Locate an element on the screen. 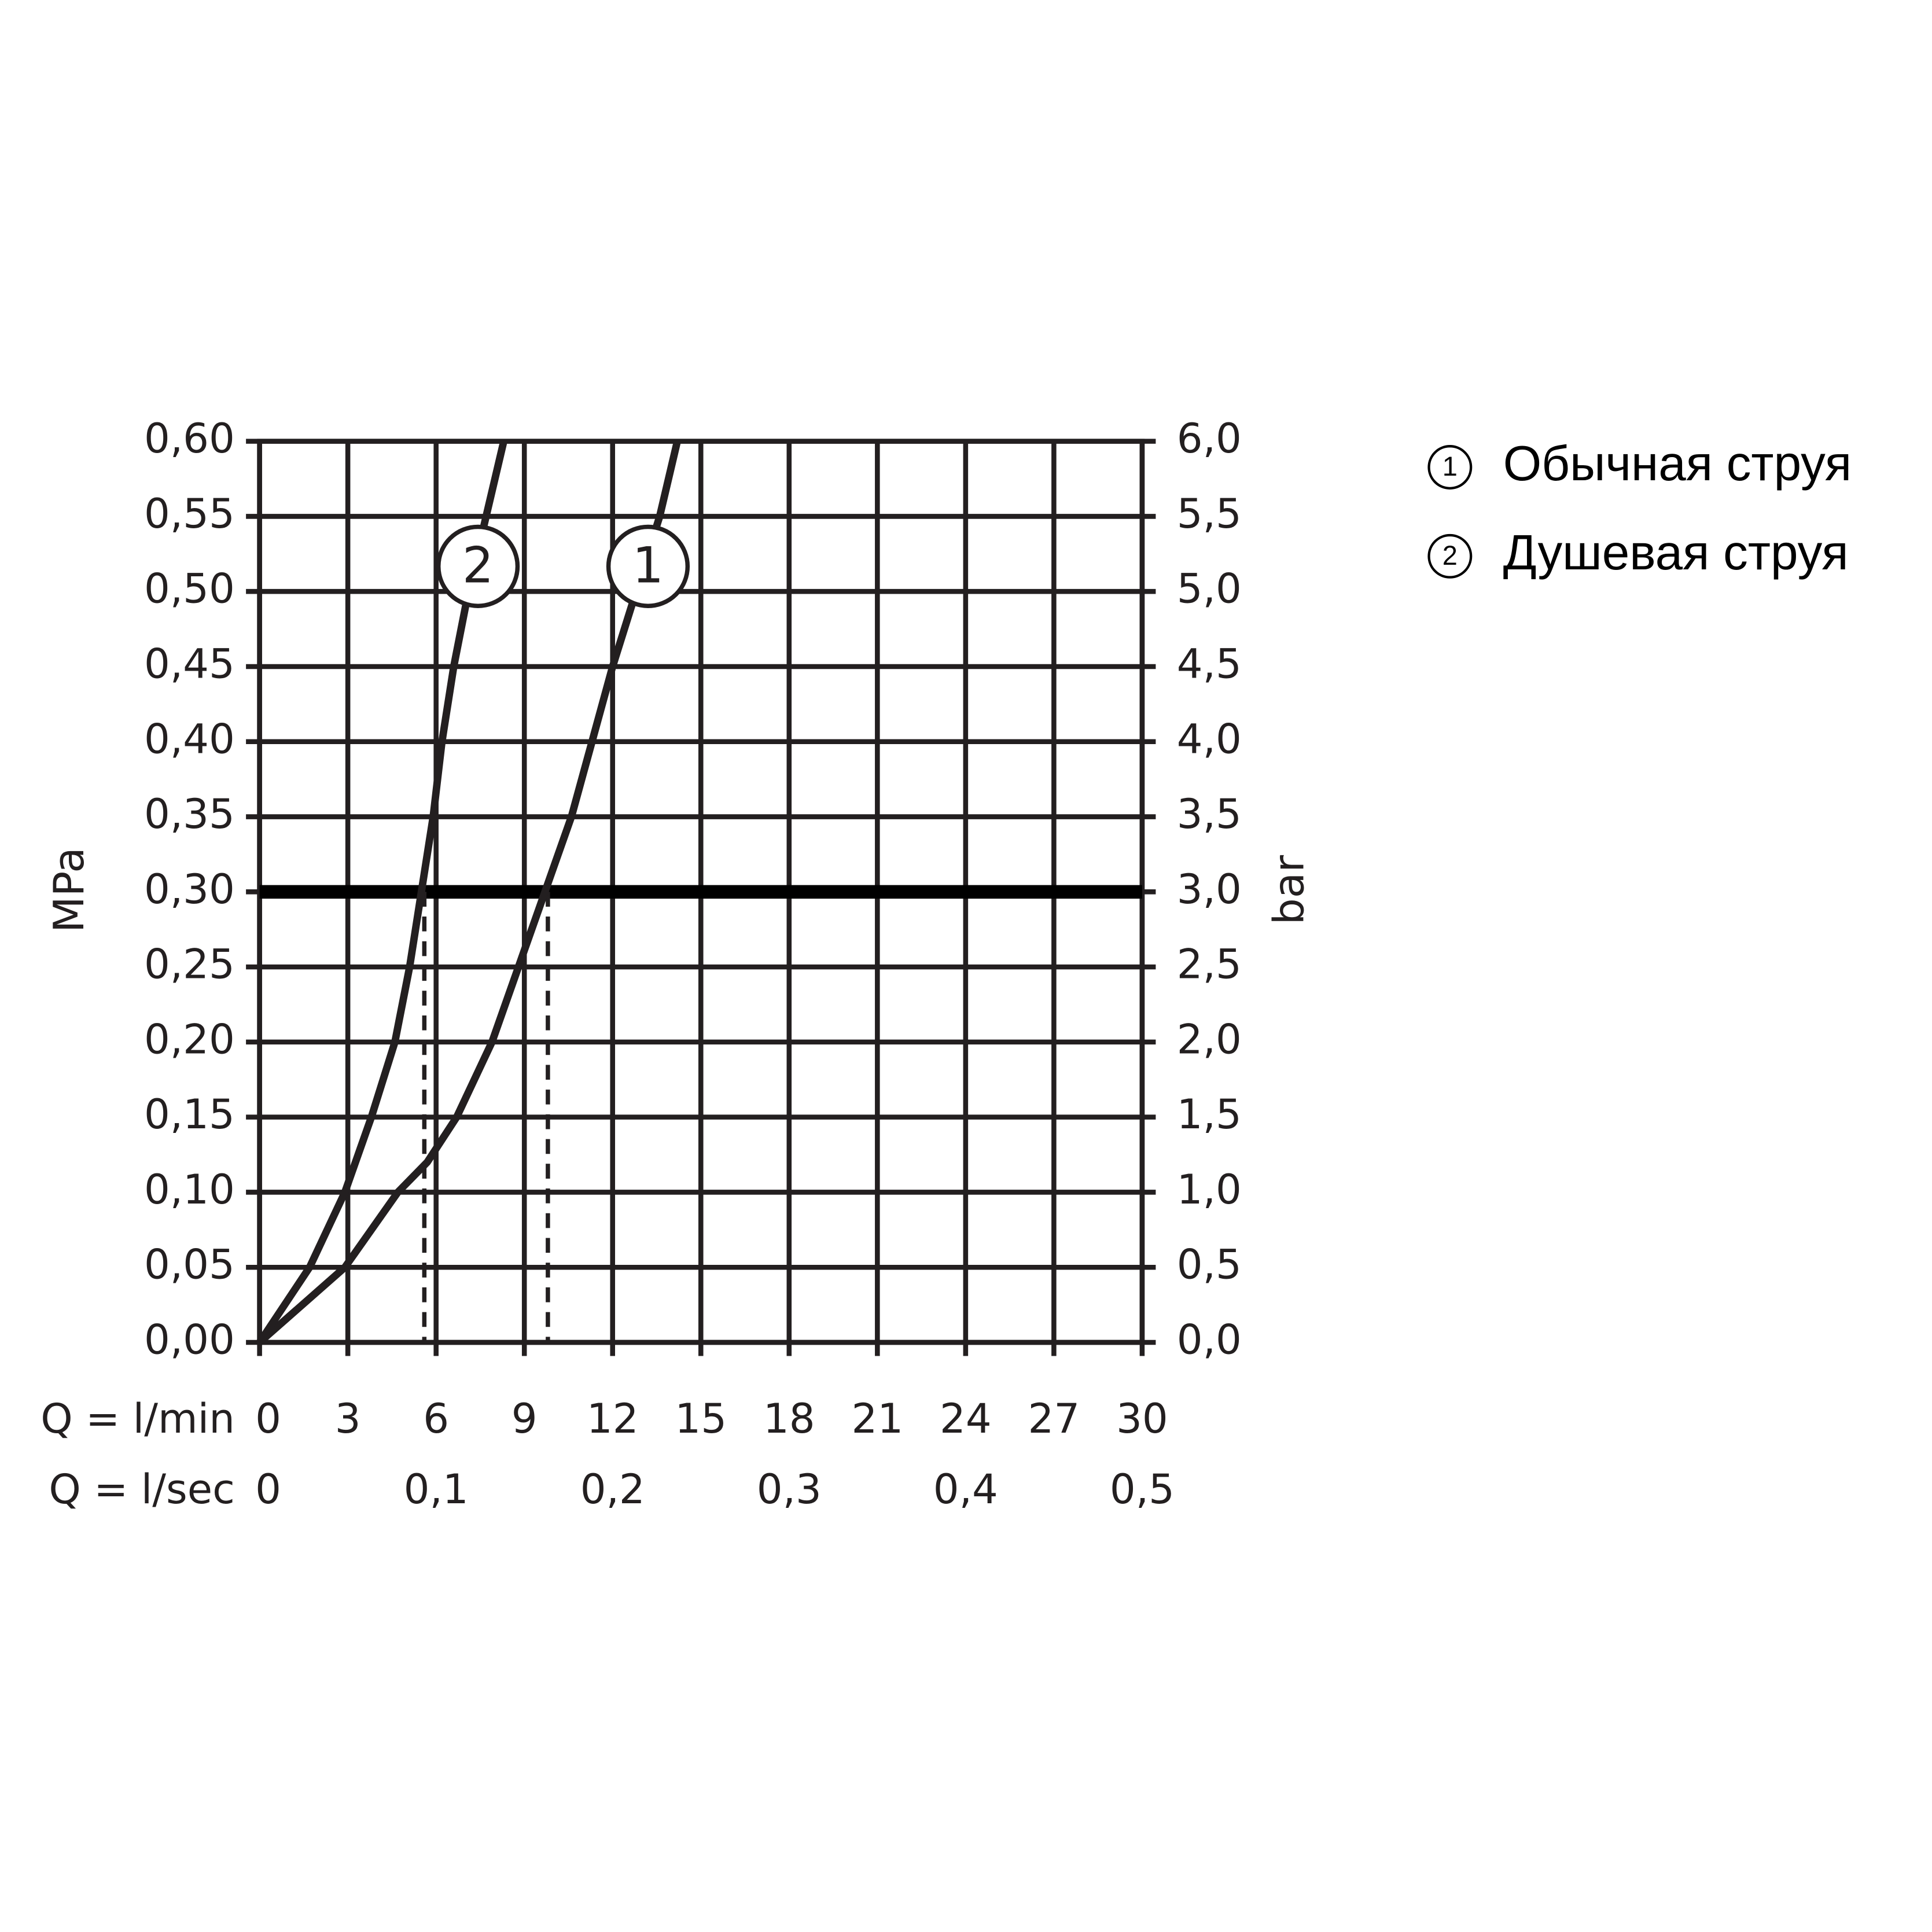  x-tick-label: 12 is located at coordinates (613, 1418).